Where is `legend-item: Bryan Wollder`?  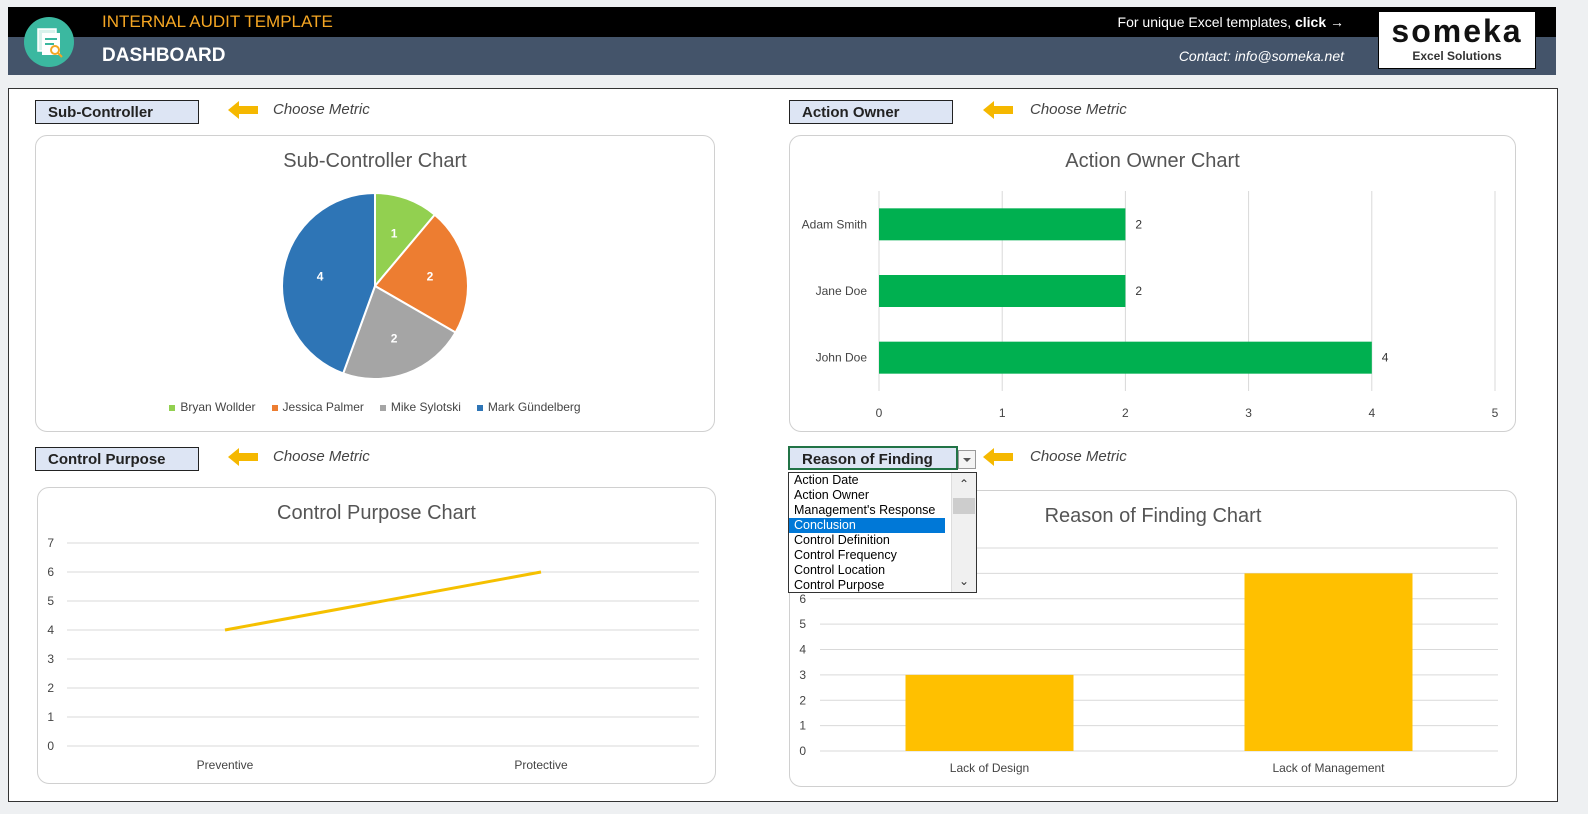
legend-item: Bryan Wollder is located at coordinates (212, 407).